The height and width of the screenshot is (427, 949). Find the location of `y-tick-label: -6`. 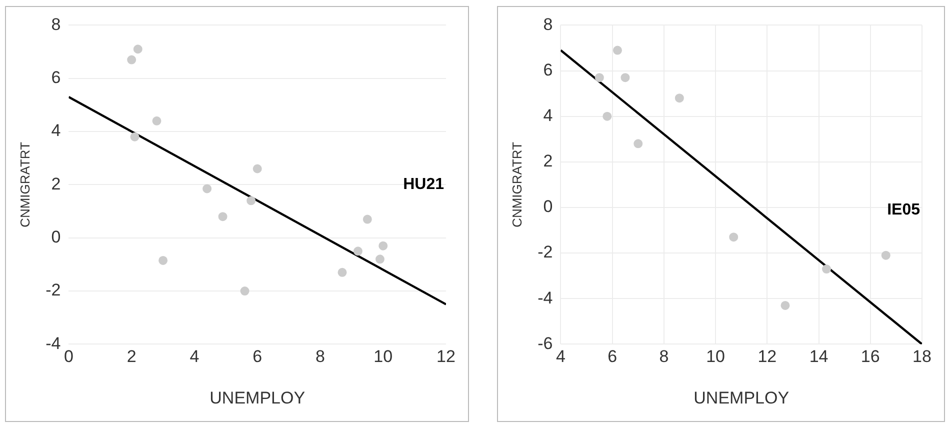

y-tick-label: -6 is located at coordinates (545, 343).